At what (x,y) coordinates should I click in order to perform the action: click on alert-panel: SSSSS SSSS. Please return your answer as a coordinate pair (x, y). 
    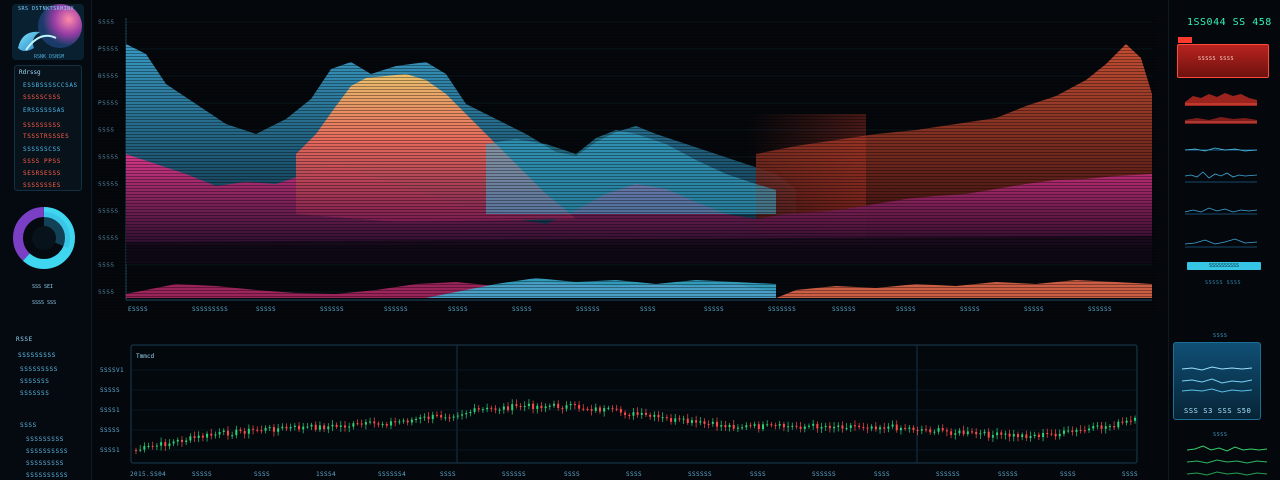
    Looking at the image, I should click on (1223, 57).